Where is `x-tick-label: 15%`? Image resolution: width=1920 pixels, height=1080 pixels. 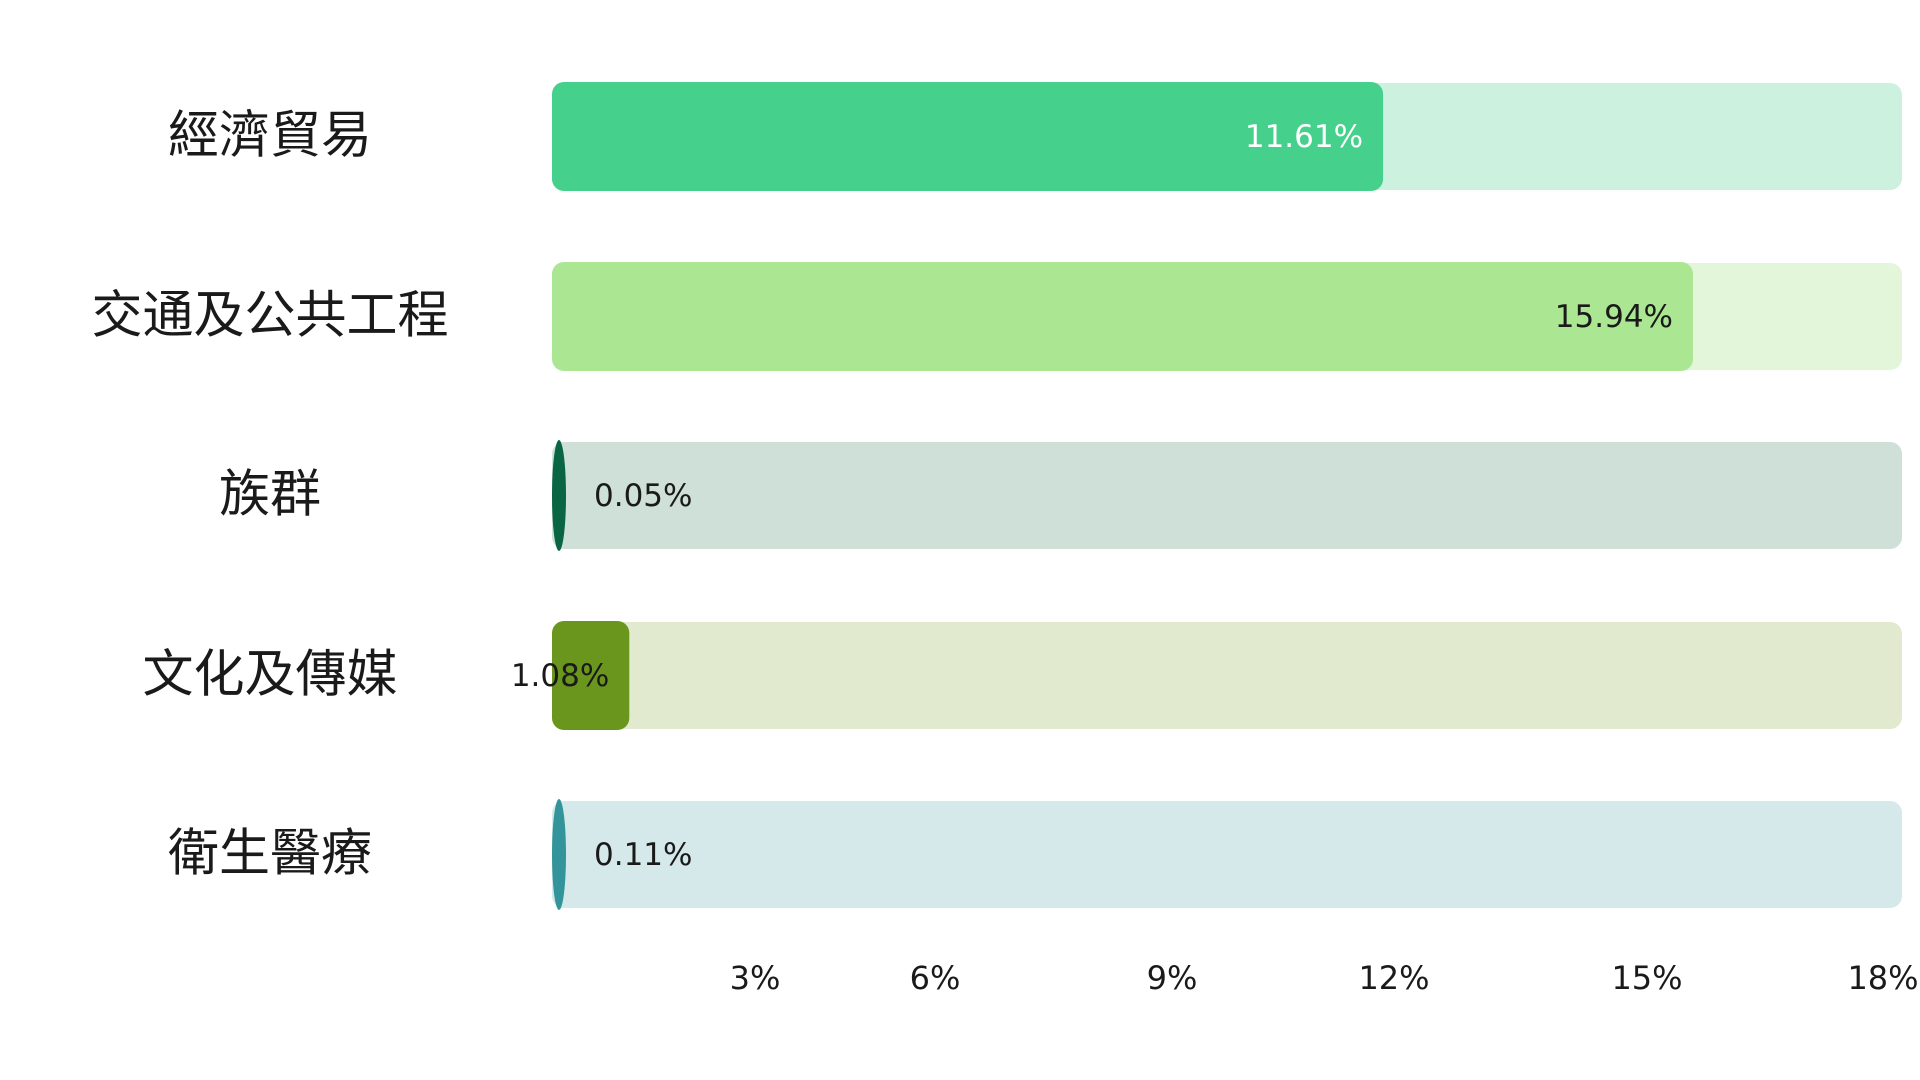 x-tick-label: 15% is located at coordinates (1646, 978).